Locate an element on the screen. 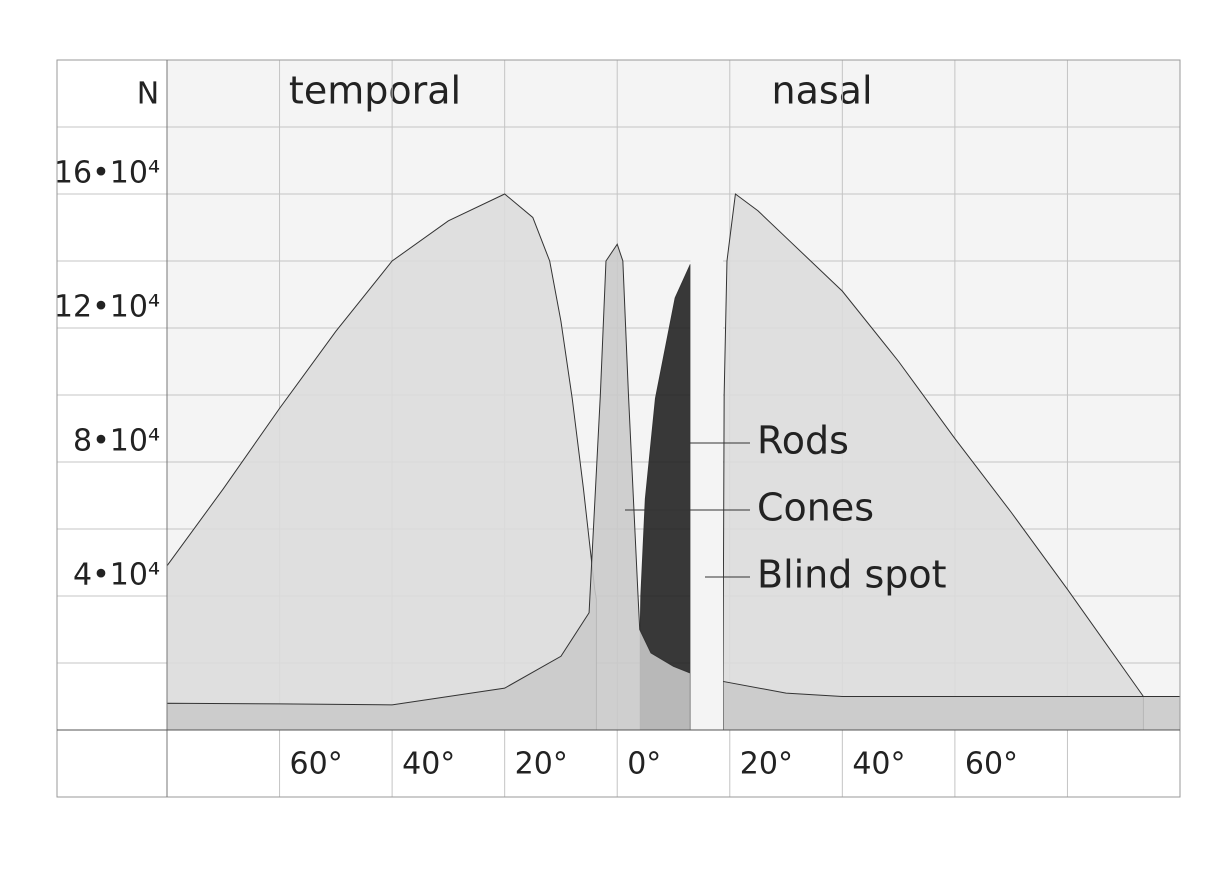 Image resolution: width=1225 pixels, height=871 pixels. region-label: nasal is located at coordinates (821, 91).